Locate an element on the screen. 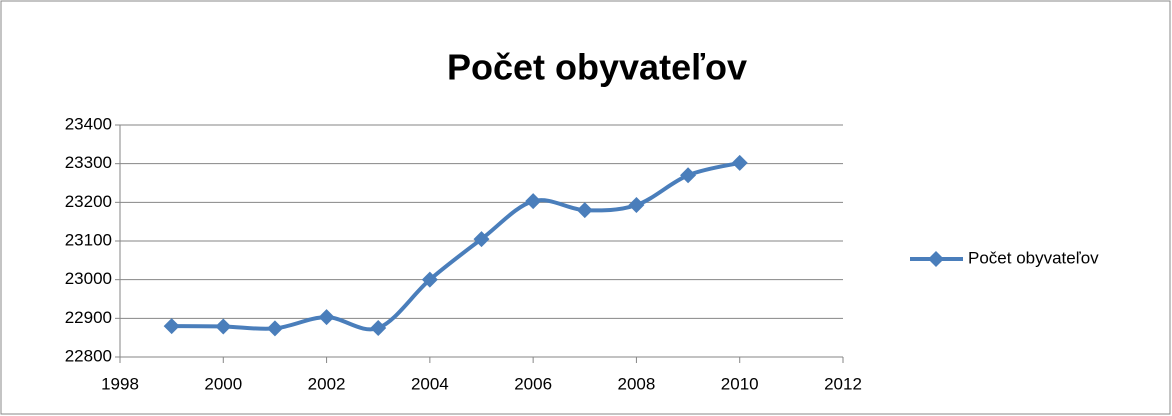  x-tick-label: 2006 is located at coordinates (533, 383).